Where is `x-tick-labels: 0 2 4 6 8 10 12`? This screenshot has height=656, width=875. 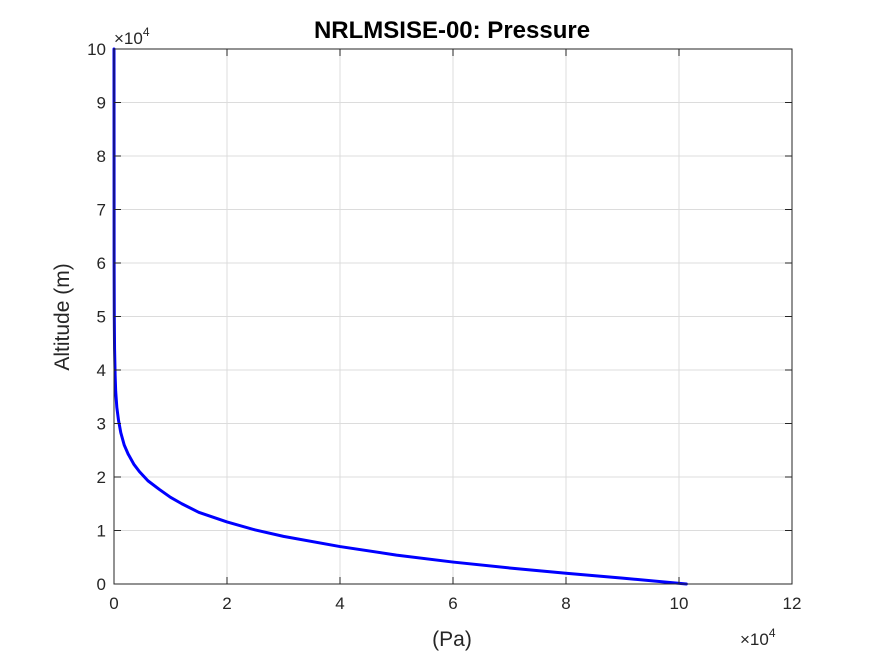 x-tick-labels: 0 2 4 6 8 10 12 is located at coordinates (455, 603).